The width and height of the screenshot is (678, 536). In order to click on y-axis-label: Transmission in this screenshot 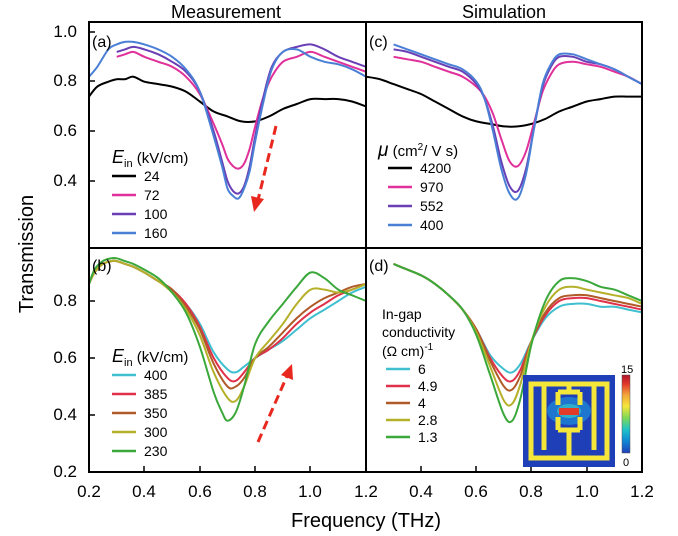, I will do `click(27, 254)`.